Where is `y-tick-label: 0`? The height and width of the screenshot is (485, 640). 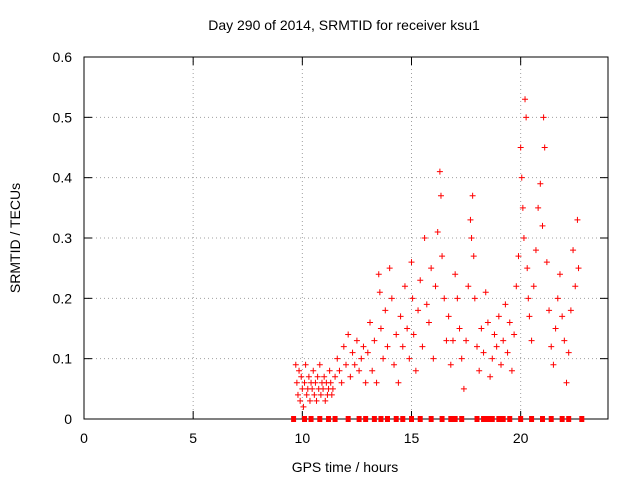
y-tick-label: 0 is located at coordinates (68, 419).